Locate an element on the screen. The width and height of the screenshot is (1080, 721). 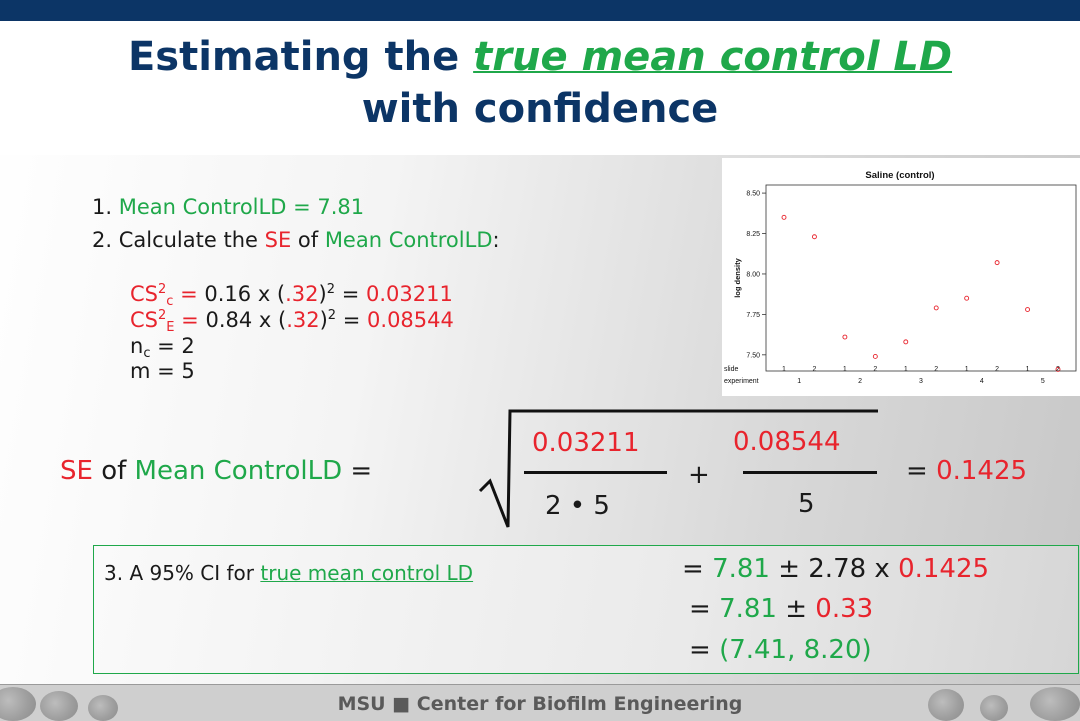
ci-line-2: = 7.81 ± 0.33 is located at coordinates (781, 609).